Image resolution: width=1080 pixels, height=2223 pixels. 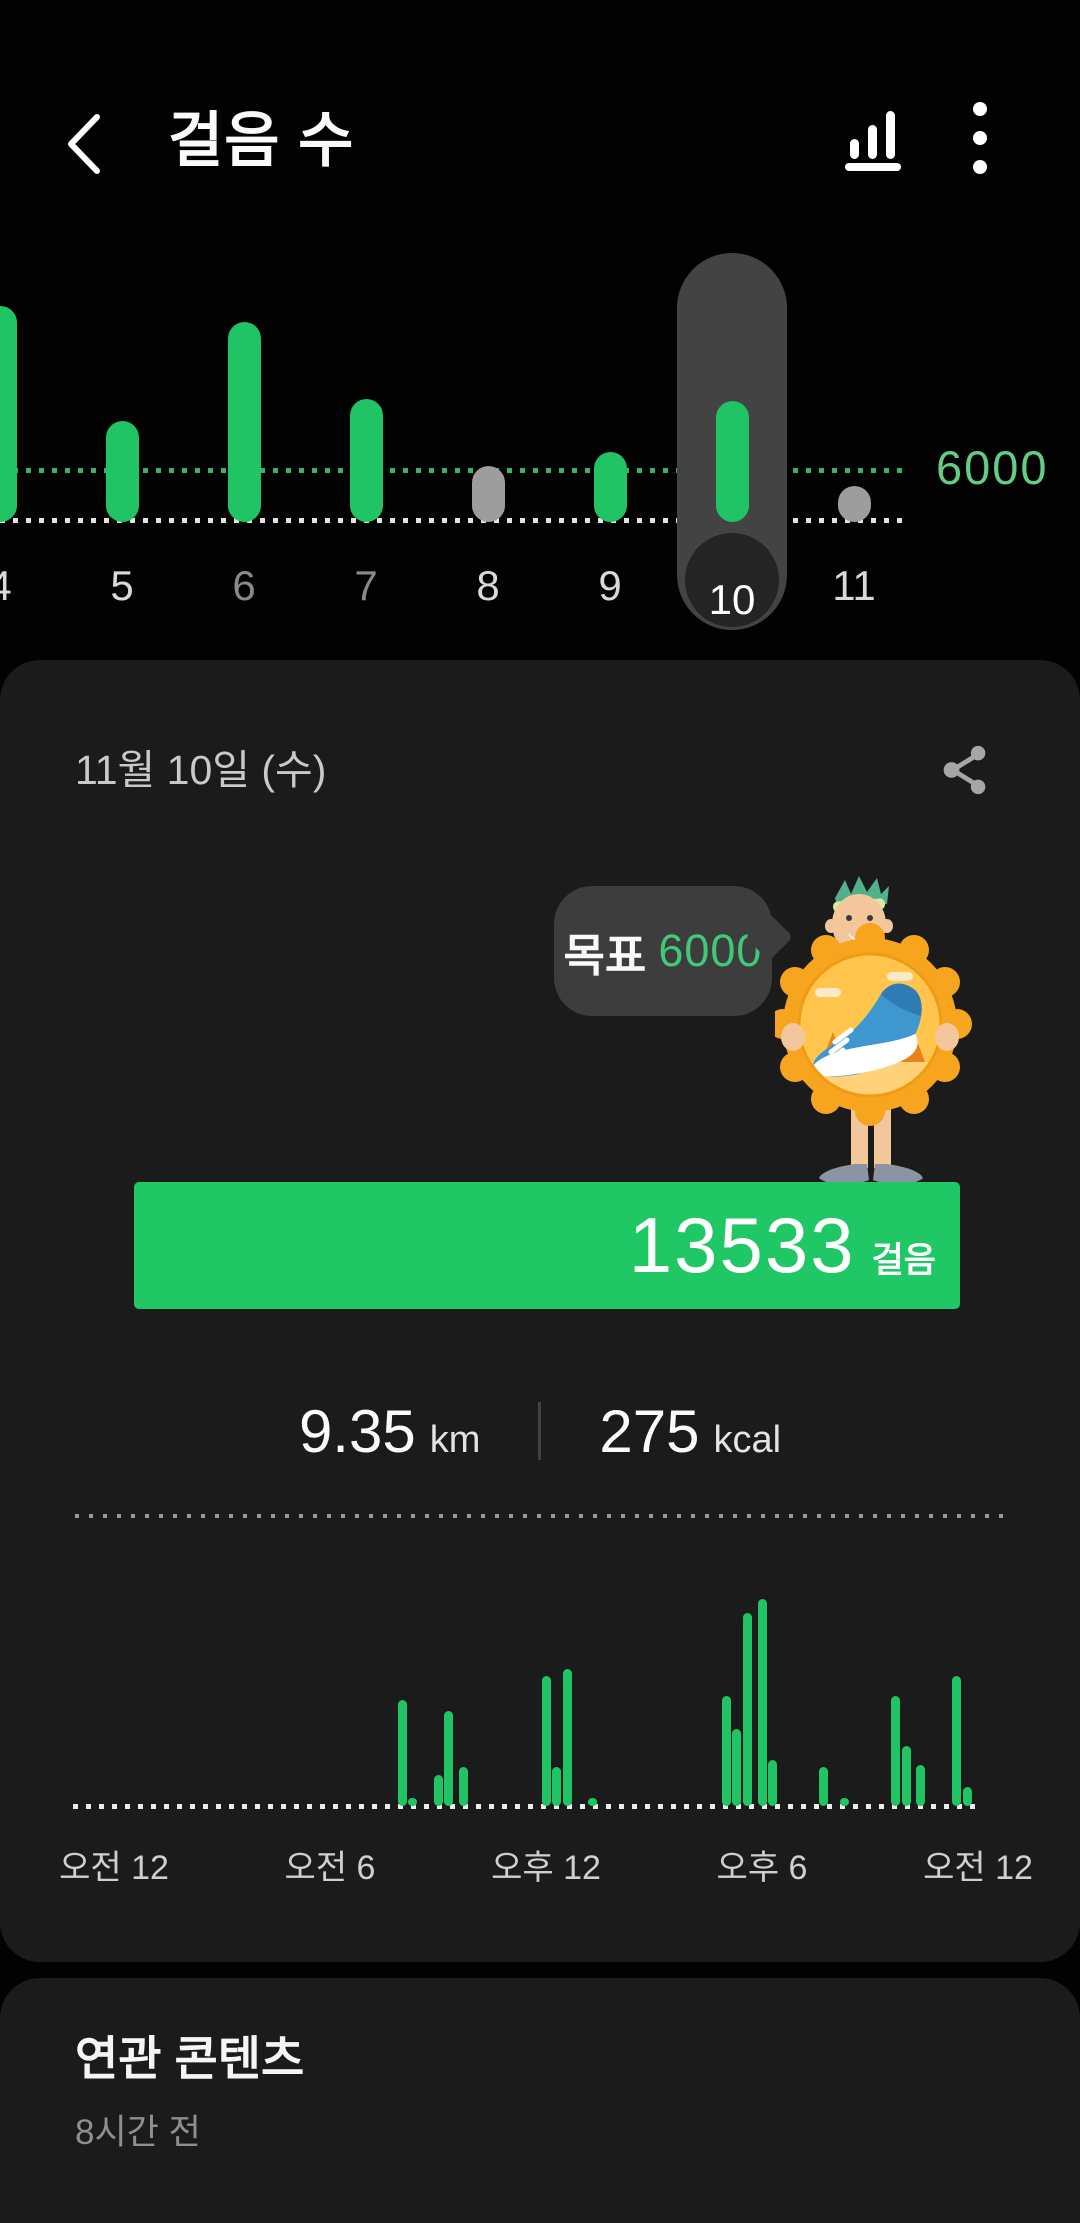 I want to click on share-button, so click(x=966, y=770).